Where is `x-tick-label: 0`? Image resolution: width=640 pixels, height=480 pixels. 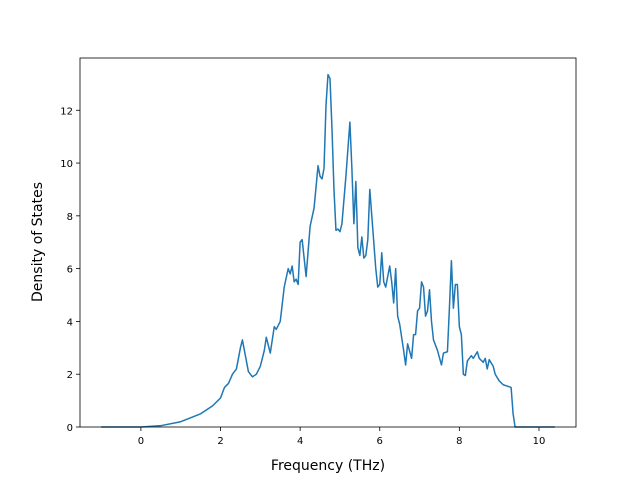
x-tick-label: 0 is located at coordinates (141, 441).